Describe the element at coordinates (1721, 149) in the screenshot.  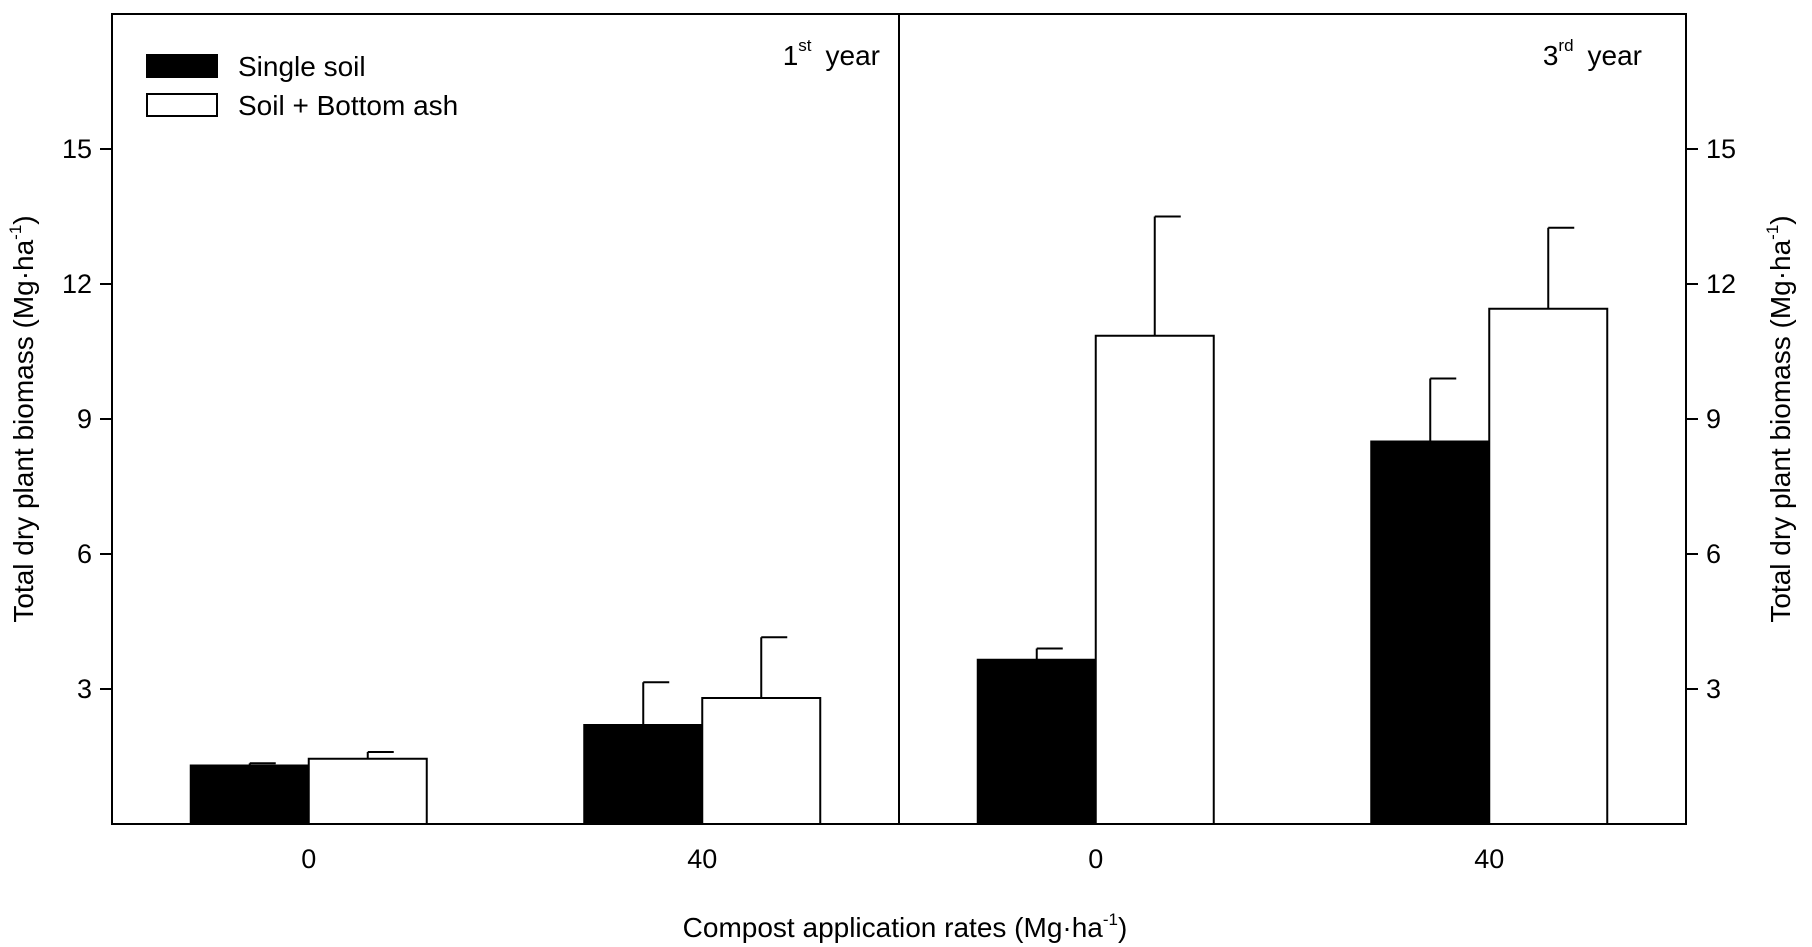
I see `y-tick-label-right: 15` at that location.